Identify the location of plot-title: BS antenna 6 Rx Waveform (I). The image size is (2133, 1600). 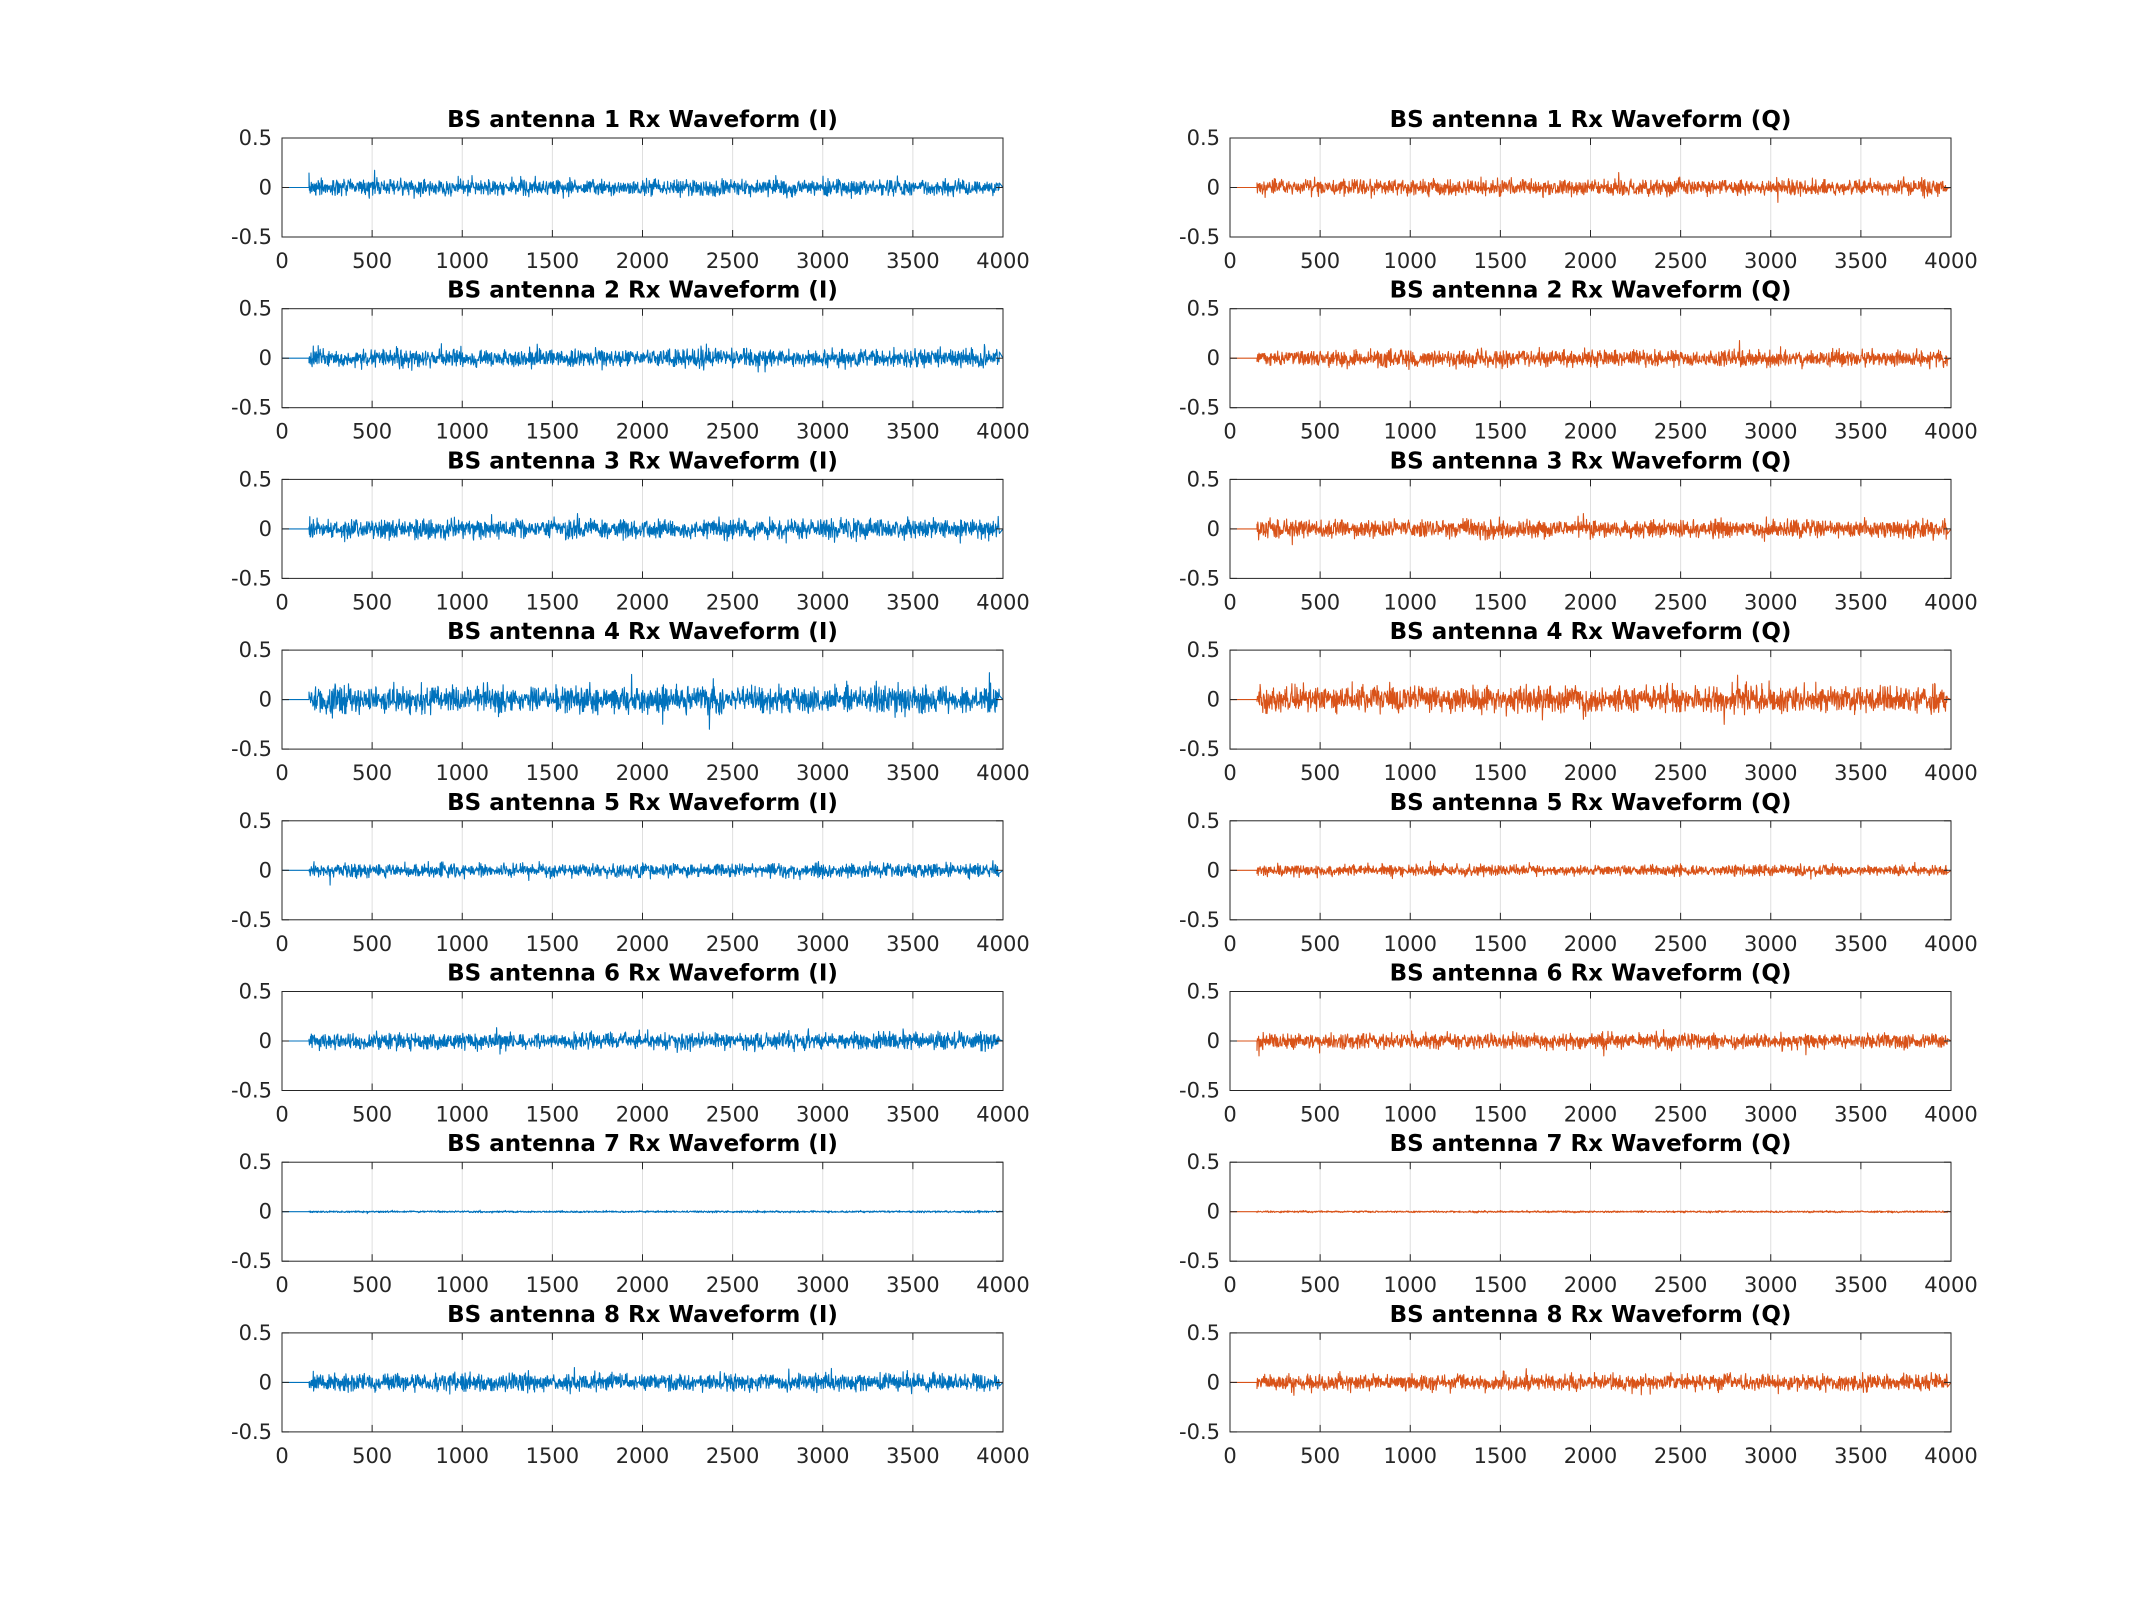
(642, 974).